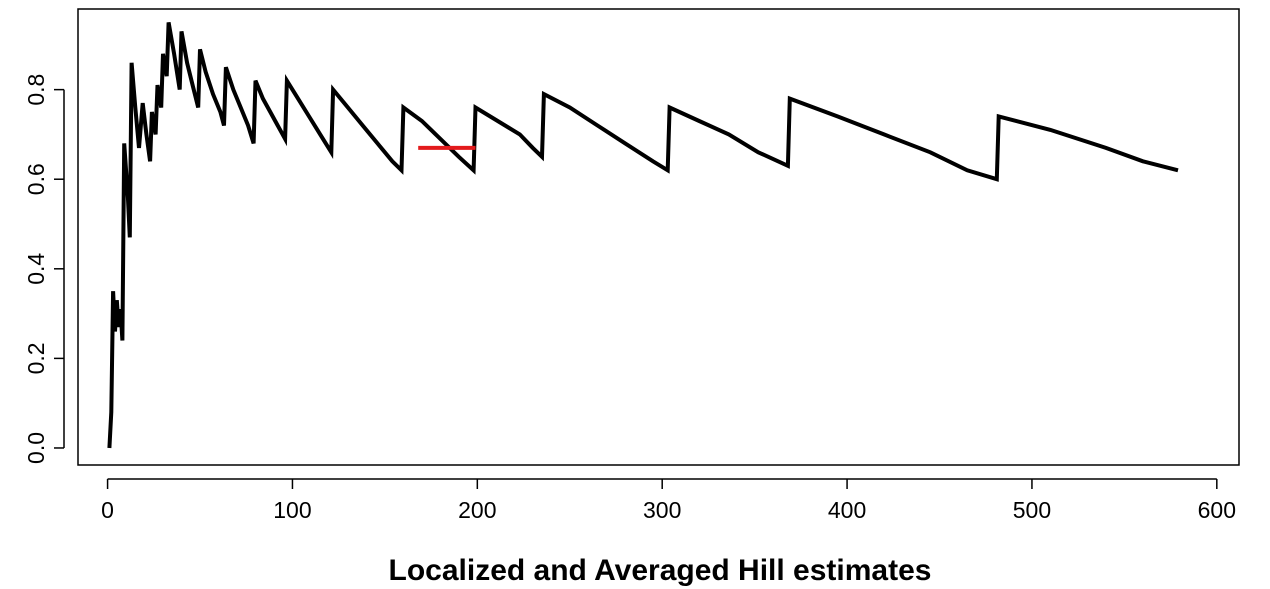 Image resolution: width=1270 pixels, height=589 pixels. Describe the element at coordinates (1032, 510) in the screenshot. I see `x-tick-label: 500` at that location.